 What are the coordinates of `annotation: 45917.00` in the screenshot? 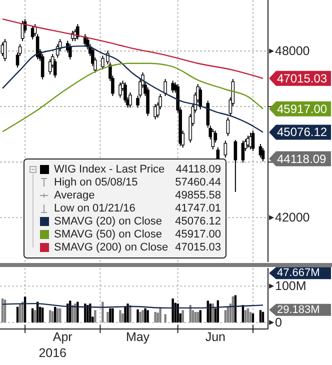 It's located at (198, 234).